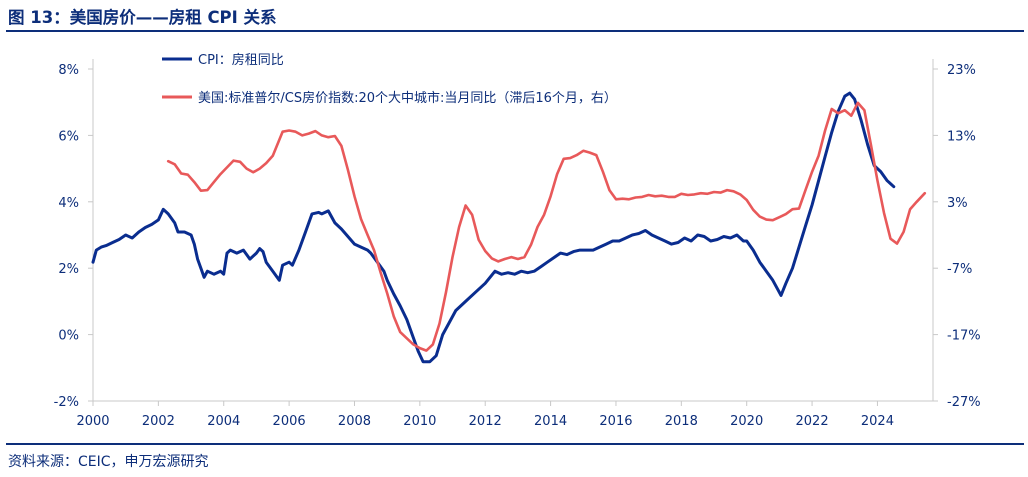 This screenshot has height=477, width=1028. I want to click on x-tick-label: 2006, so click(289, 421).